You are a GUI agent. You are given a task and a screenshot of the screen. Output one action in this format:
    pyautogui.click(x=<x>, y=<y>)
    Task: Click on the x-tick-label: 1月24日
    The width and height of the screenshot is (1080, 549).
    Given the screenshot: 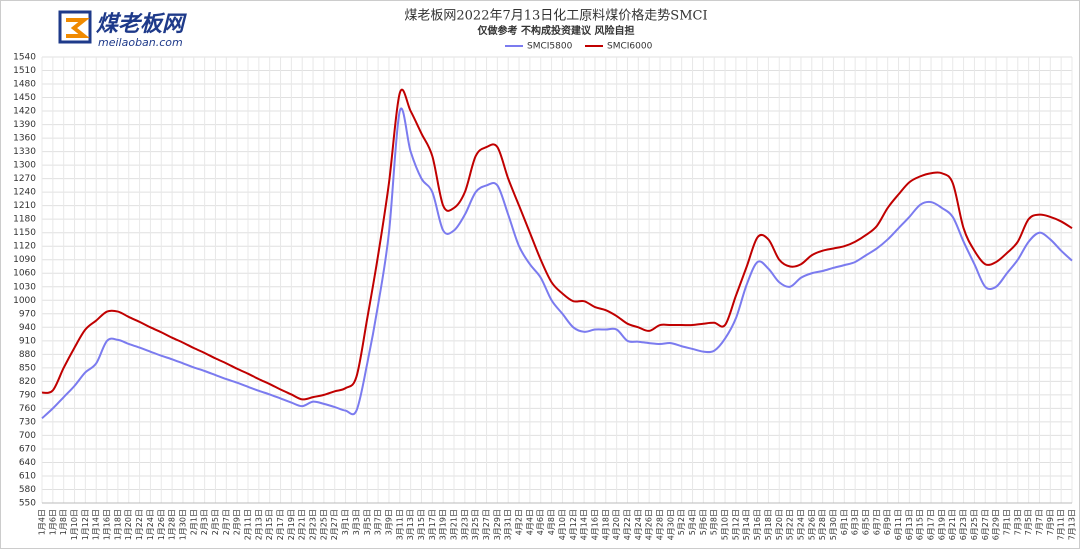 What is the action you would take?
    pyautogui.click(x=150, y=524)
    